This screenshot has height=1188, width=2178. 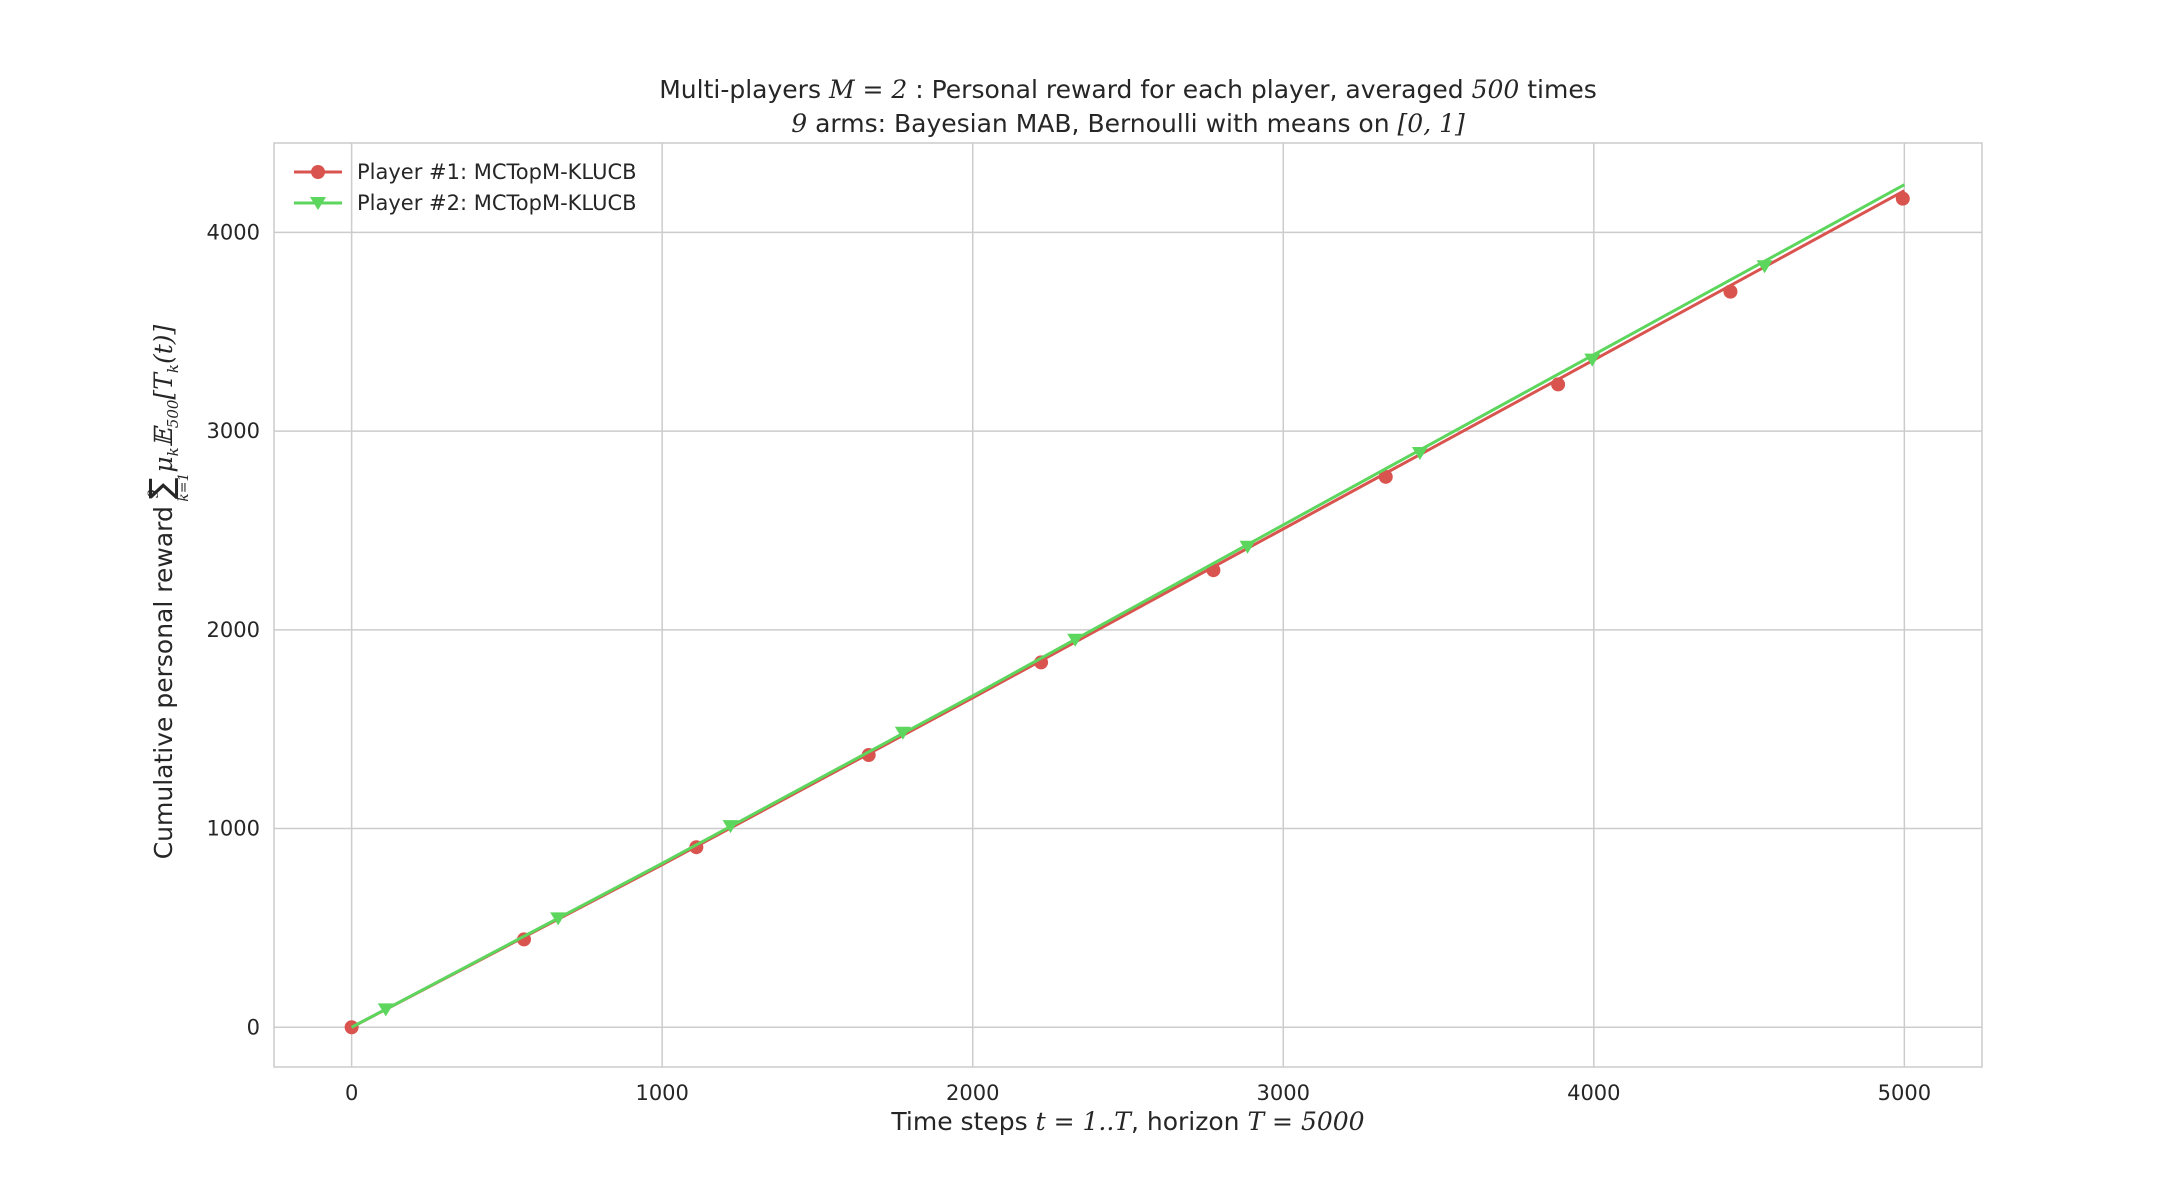 What do you see at coordinates (163, 435) in the screenshot?
I see `ylabel-expectation: 𝔼` at bounding box center [163, 435].